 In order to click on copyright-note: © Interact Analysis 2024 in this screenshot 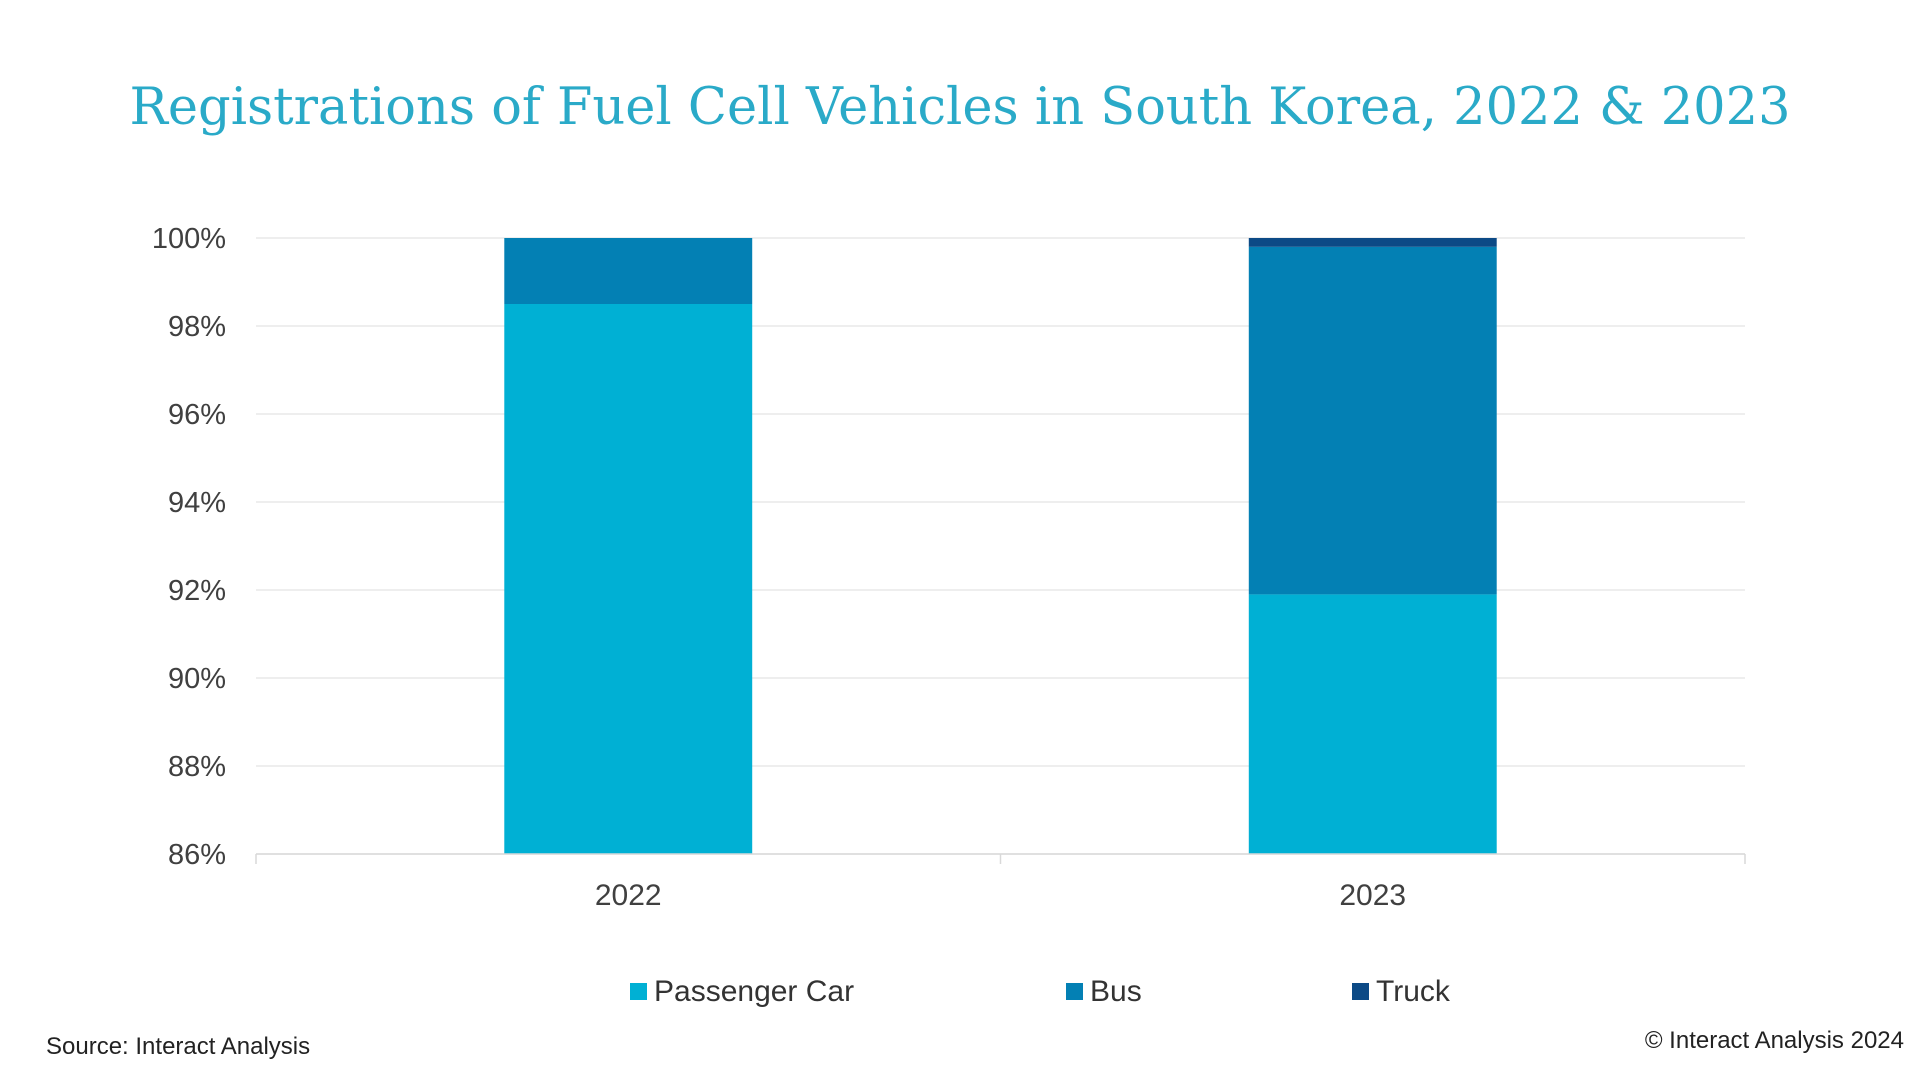, I will do `click(1774, 1040)`.